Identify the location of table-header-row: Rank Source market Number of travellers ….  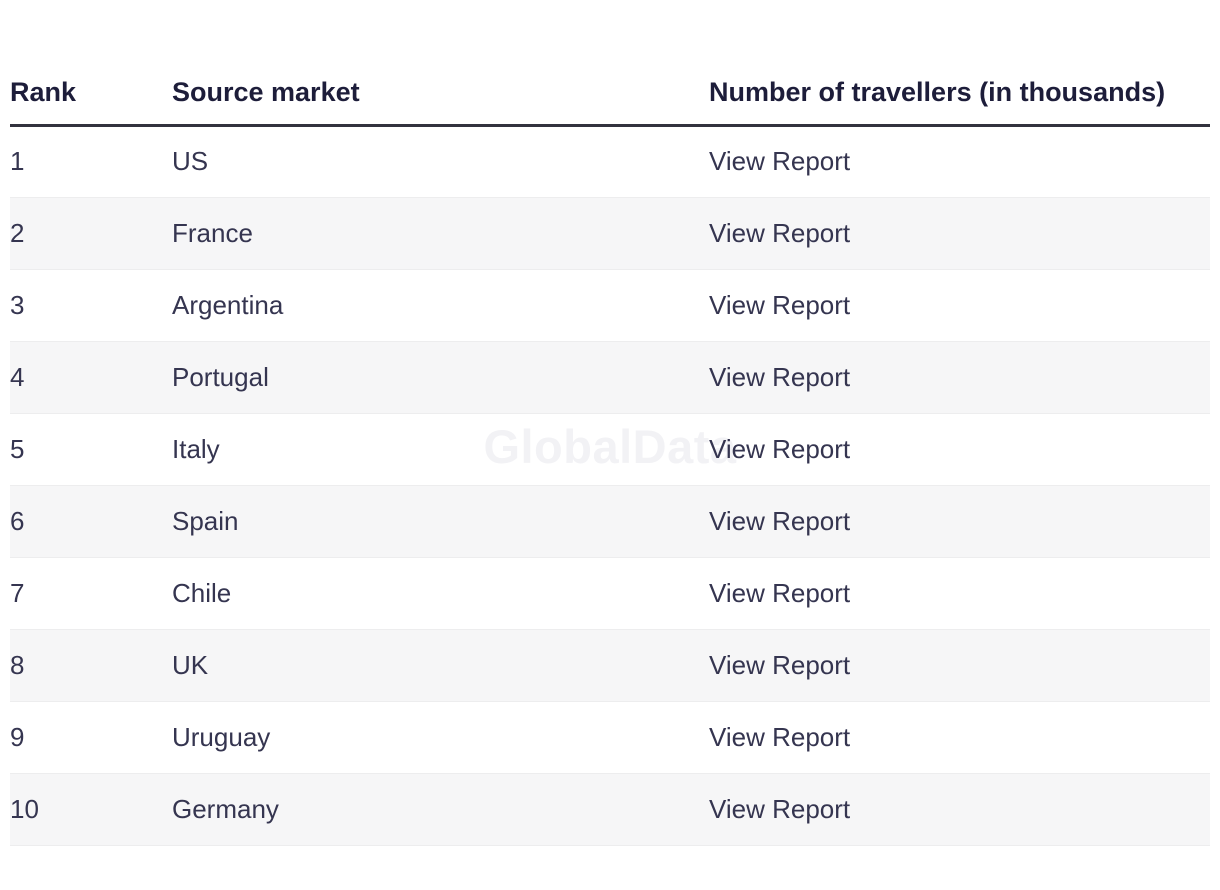
(610, 94).